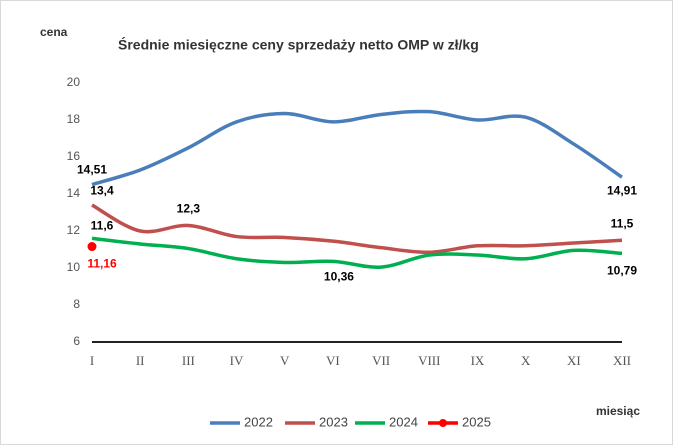 The height and width of the screenshot is (445, 673). What do you see at coordinates (74, 156) in the screenshot?
I see `y-tick-label: 16` at bounding box center [74, 156].